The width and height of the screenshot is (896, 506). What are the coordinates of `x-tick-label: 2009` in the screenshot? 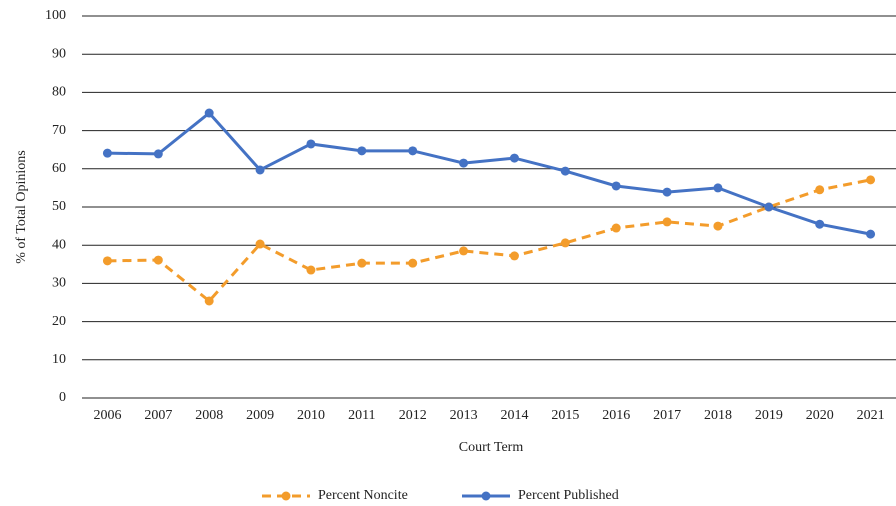 It's located at (260, 415).